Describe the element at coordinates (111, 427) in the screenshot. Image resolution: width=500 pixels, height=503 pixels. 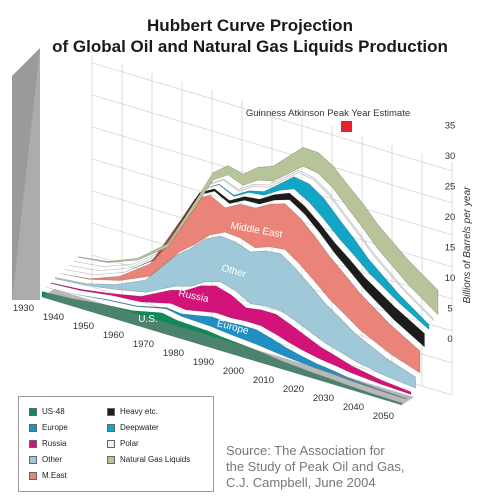
I see `legend-swatch-deepwater` at that location.